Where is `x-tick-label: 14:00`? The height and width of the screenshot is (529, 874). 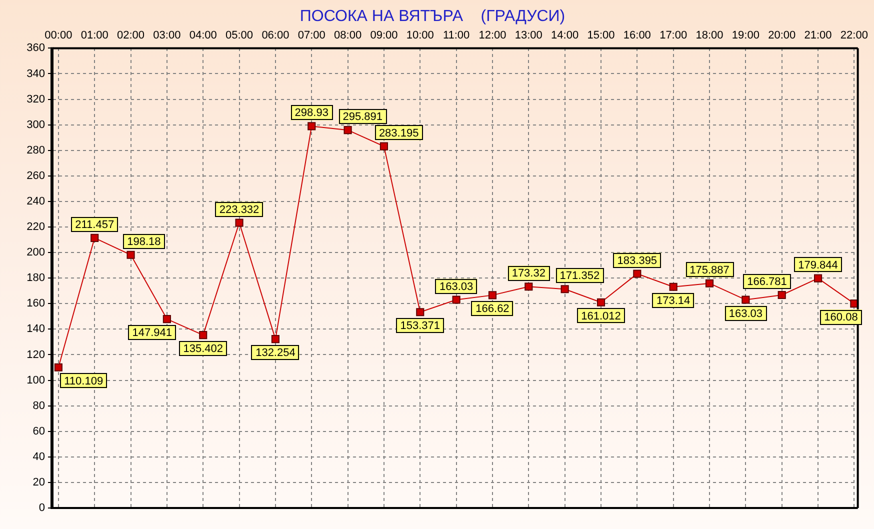 x-tick-label: 14:00 is located at coordinates (565, 36).